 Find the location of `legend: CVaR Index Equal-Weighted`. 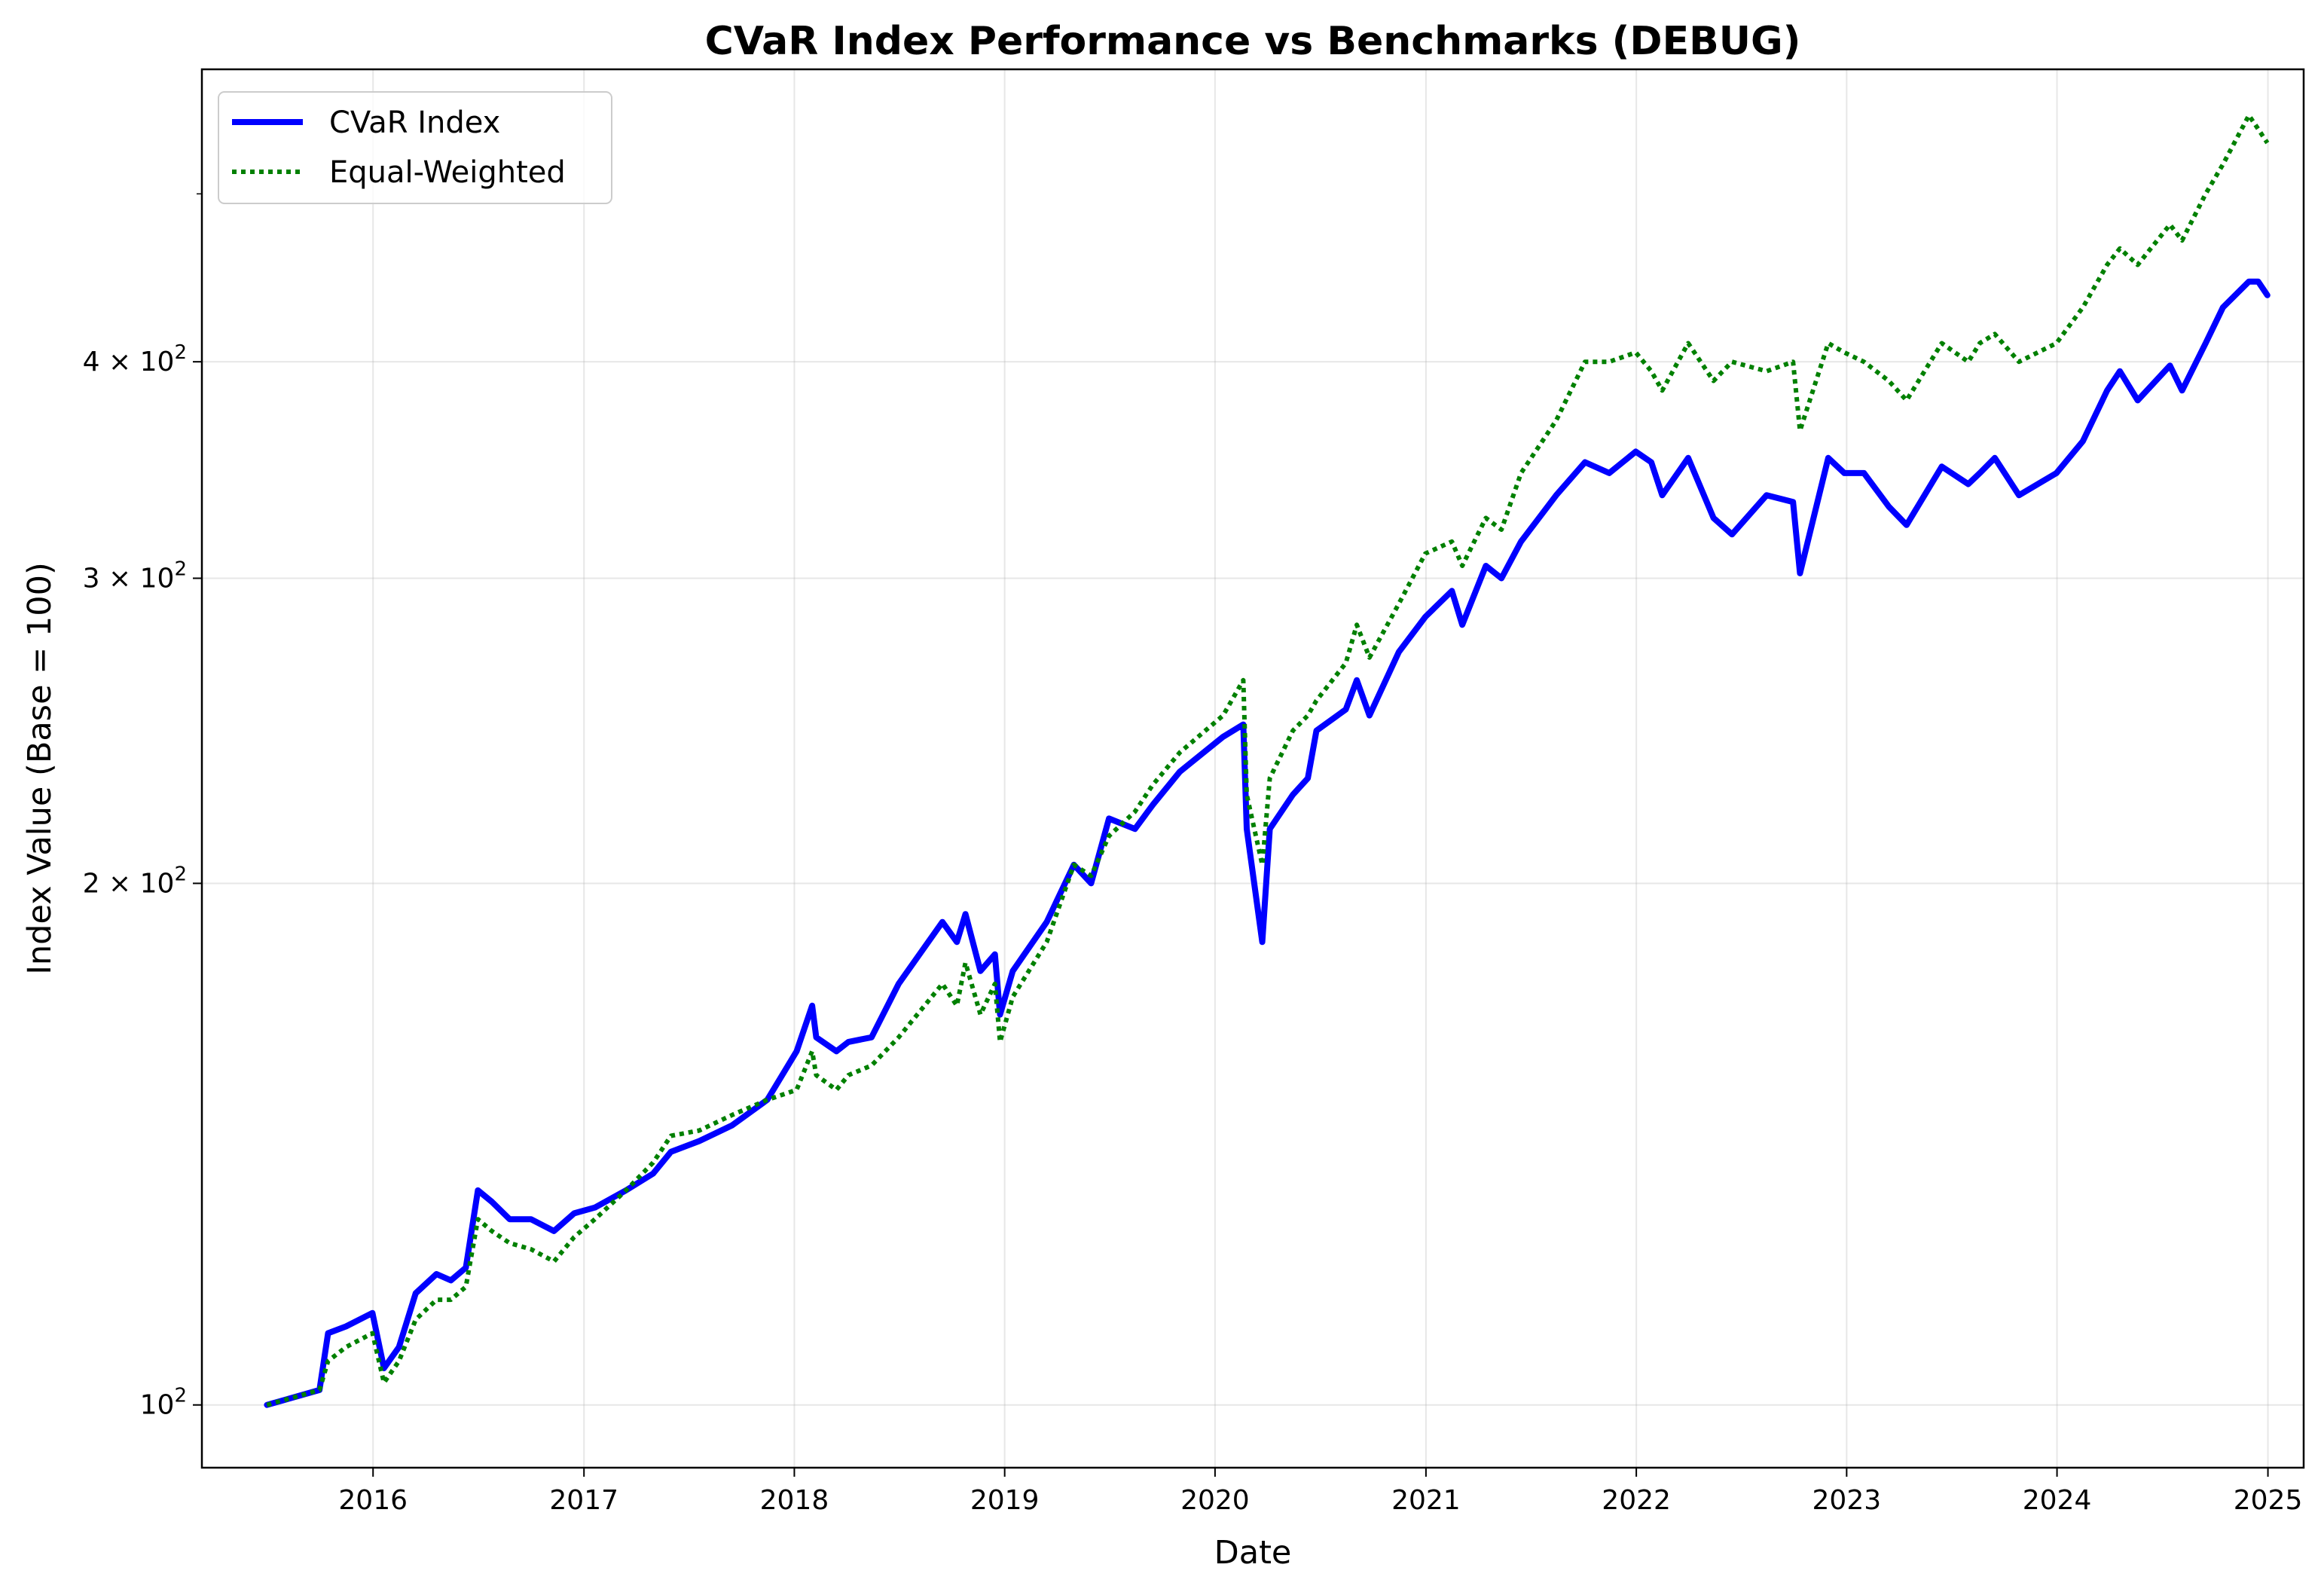

legend: CVaR Index Equal-Weighted is located at coordinates (415, 147).